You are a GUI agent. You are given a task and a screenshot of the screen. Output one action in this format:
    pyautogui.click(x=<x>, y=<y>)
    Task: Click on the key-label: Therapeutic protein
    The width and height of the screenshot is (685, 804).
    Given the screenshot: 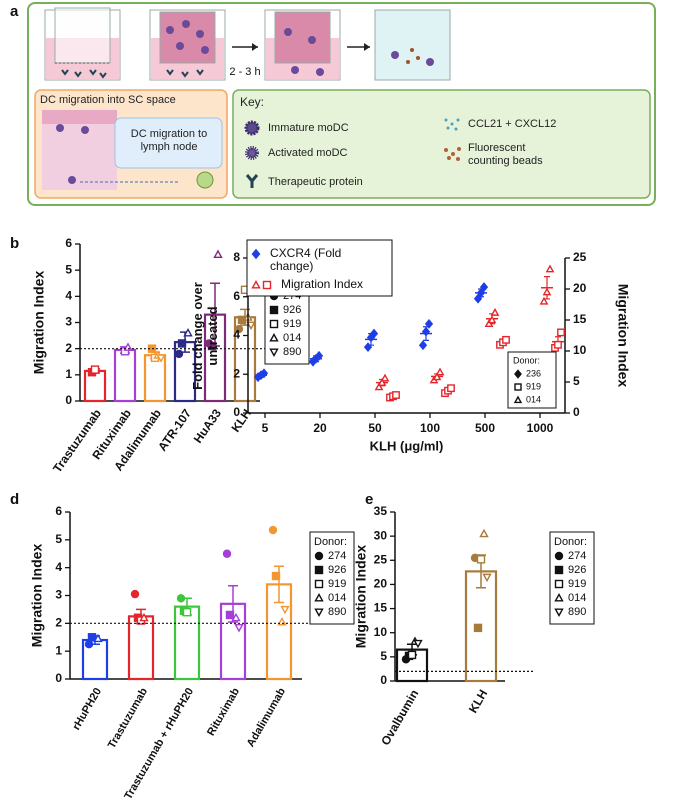 What is the action you would take?
    pyautogui.click(x=315, y=182)
    